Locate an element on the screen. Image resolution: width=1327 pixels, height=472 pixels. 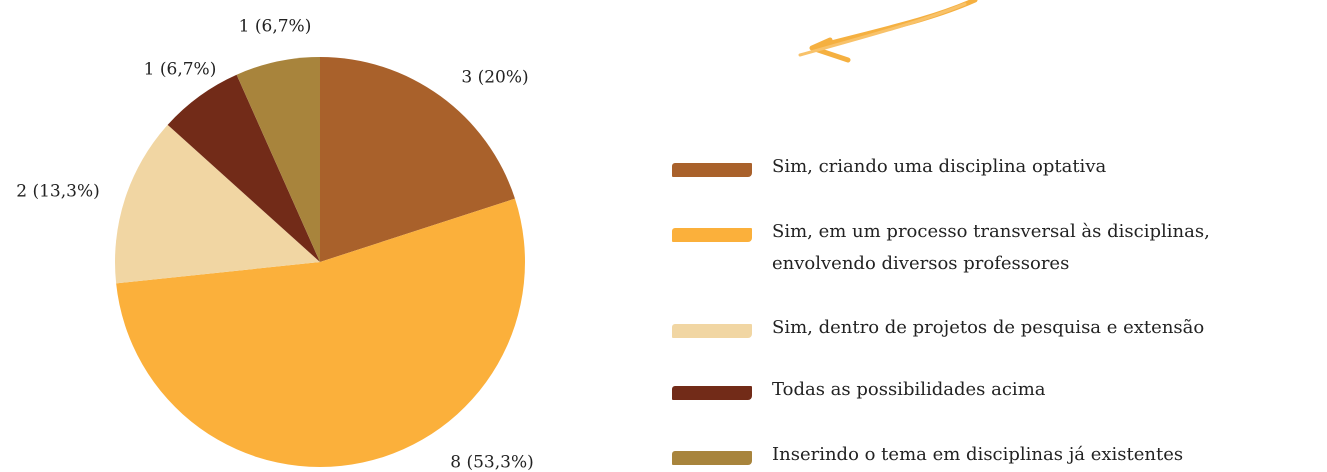
decorative-arrow is located at coordinates (888, 31).